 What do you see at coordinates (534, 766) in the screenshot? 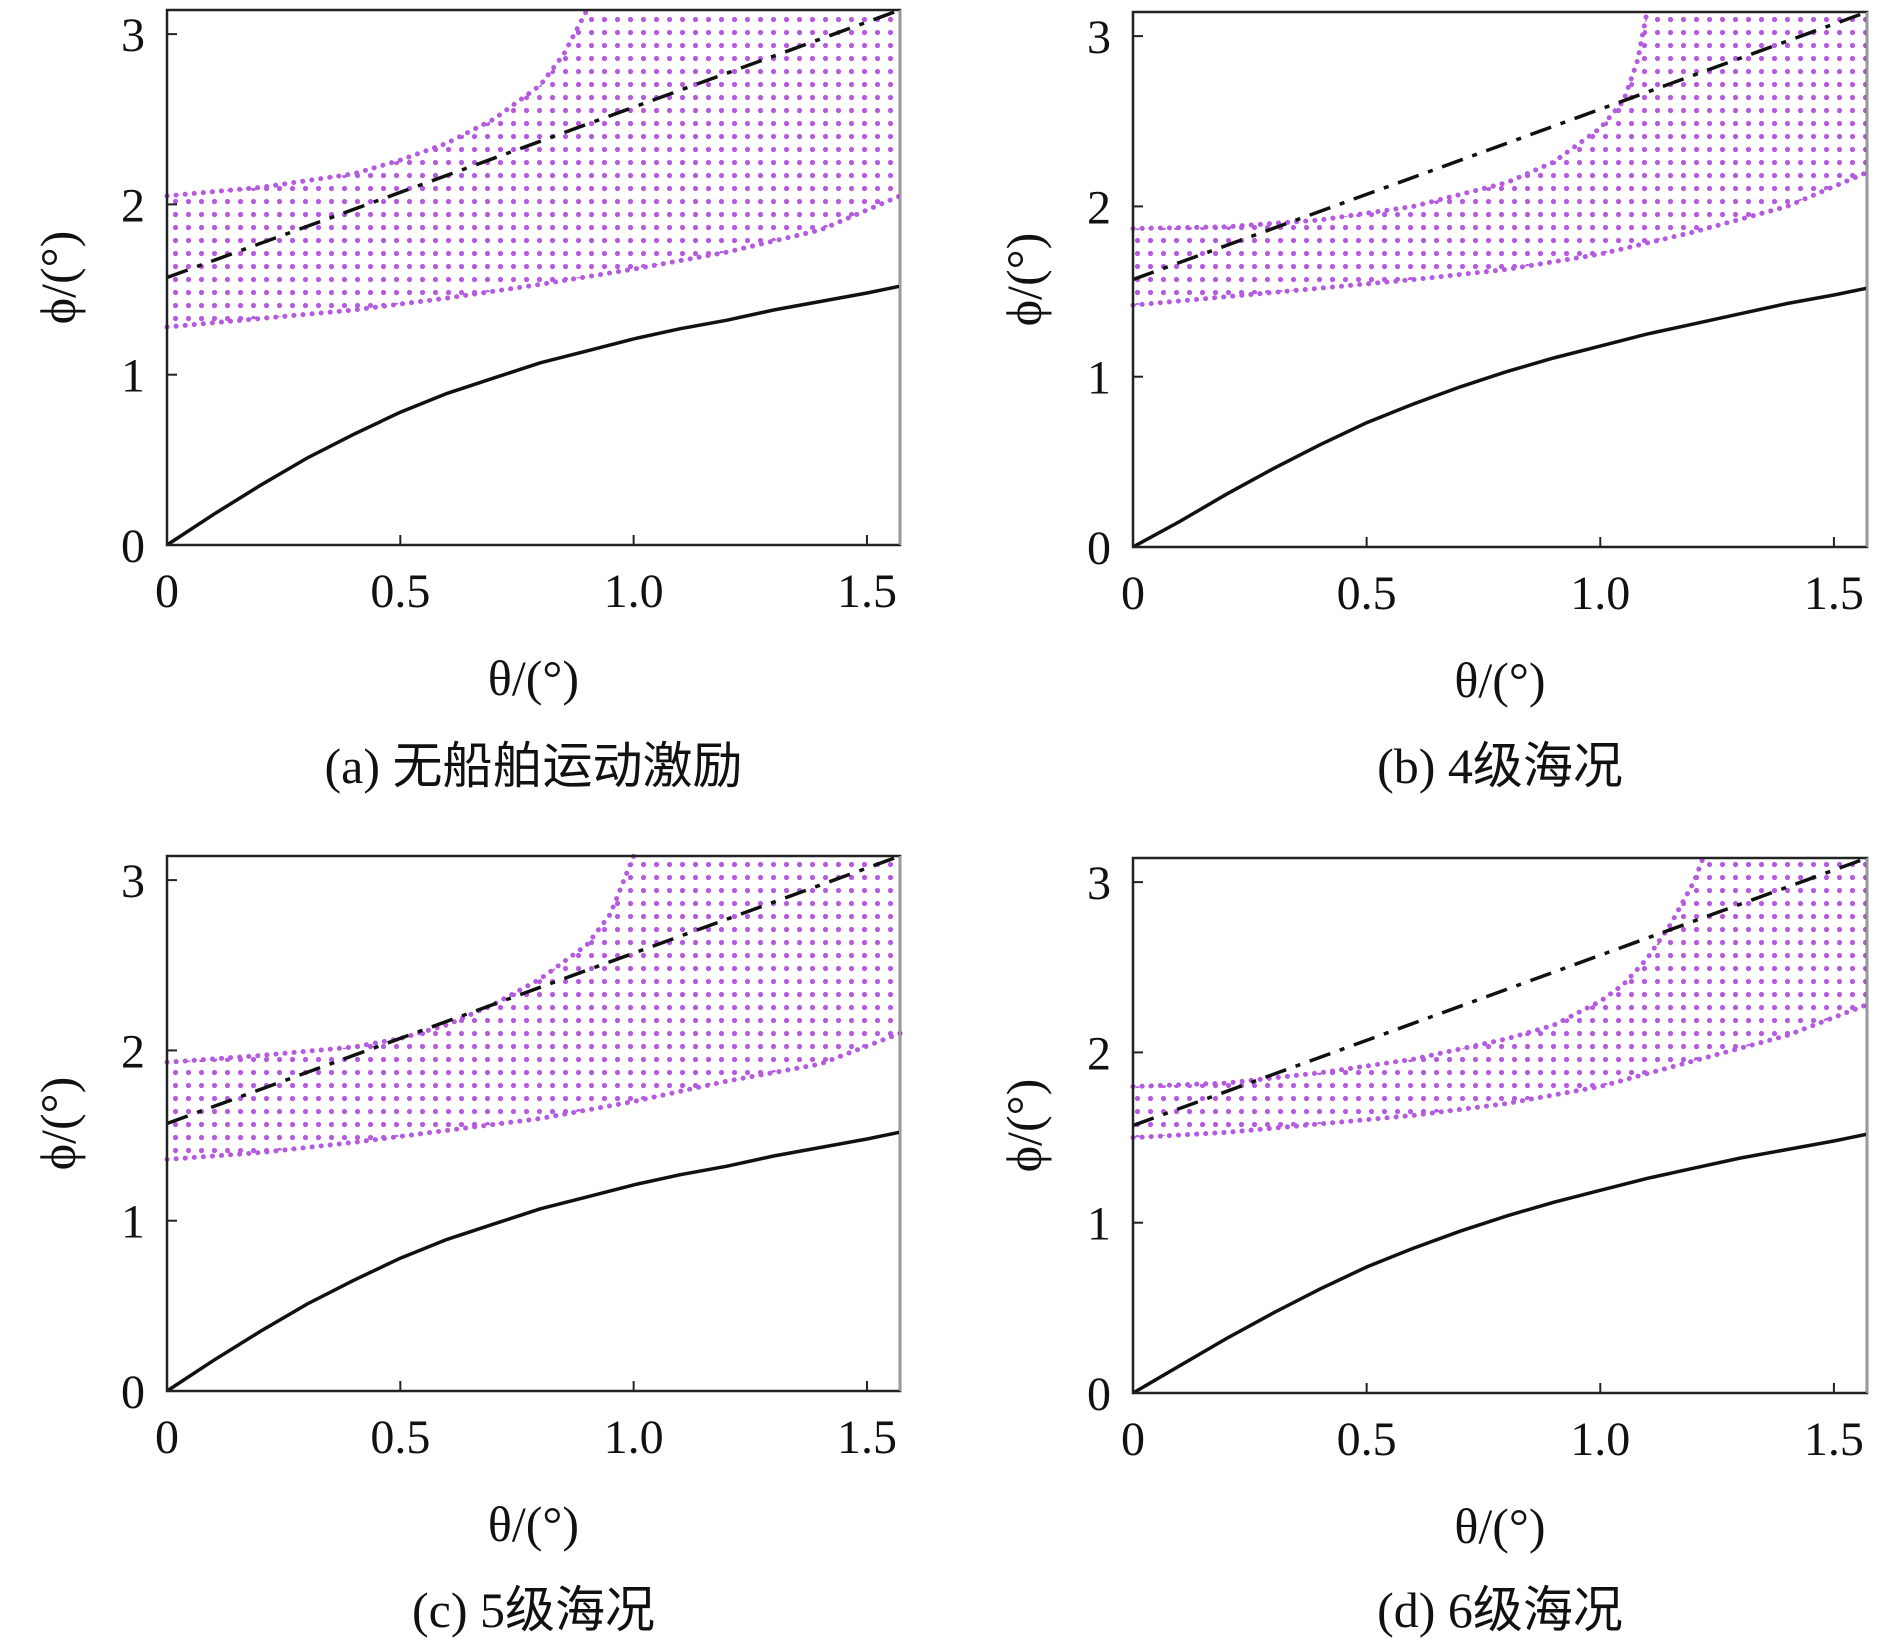
I see `panel-caption: (a) 无船舶运动激励` at bounding box center [534, 766].